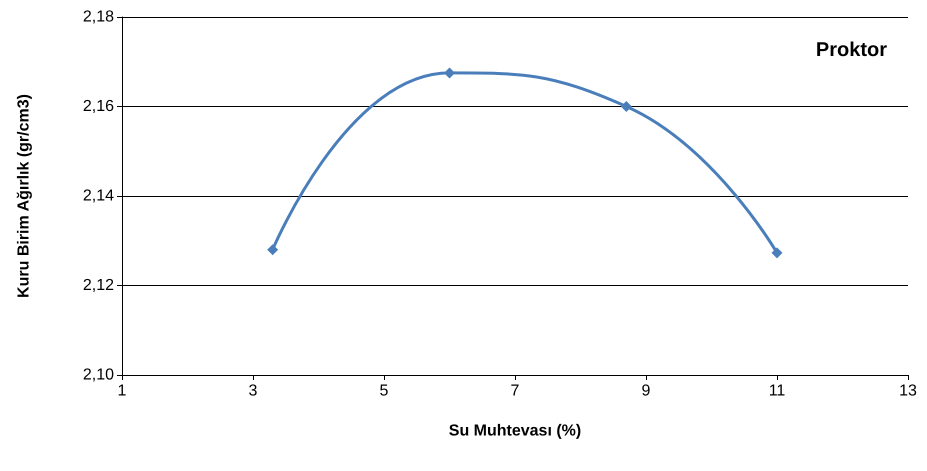 This screenshot has height=471, width=927. I want to click on y-tick-label: 2,12, so click(98, 285).